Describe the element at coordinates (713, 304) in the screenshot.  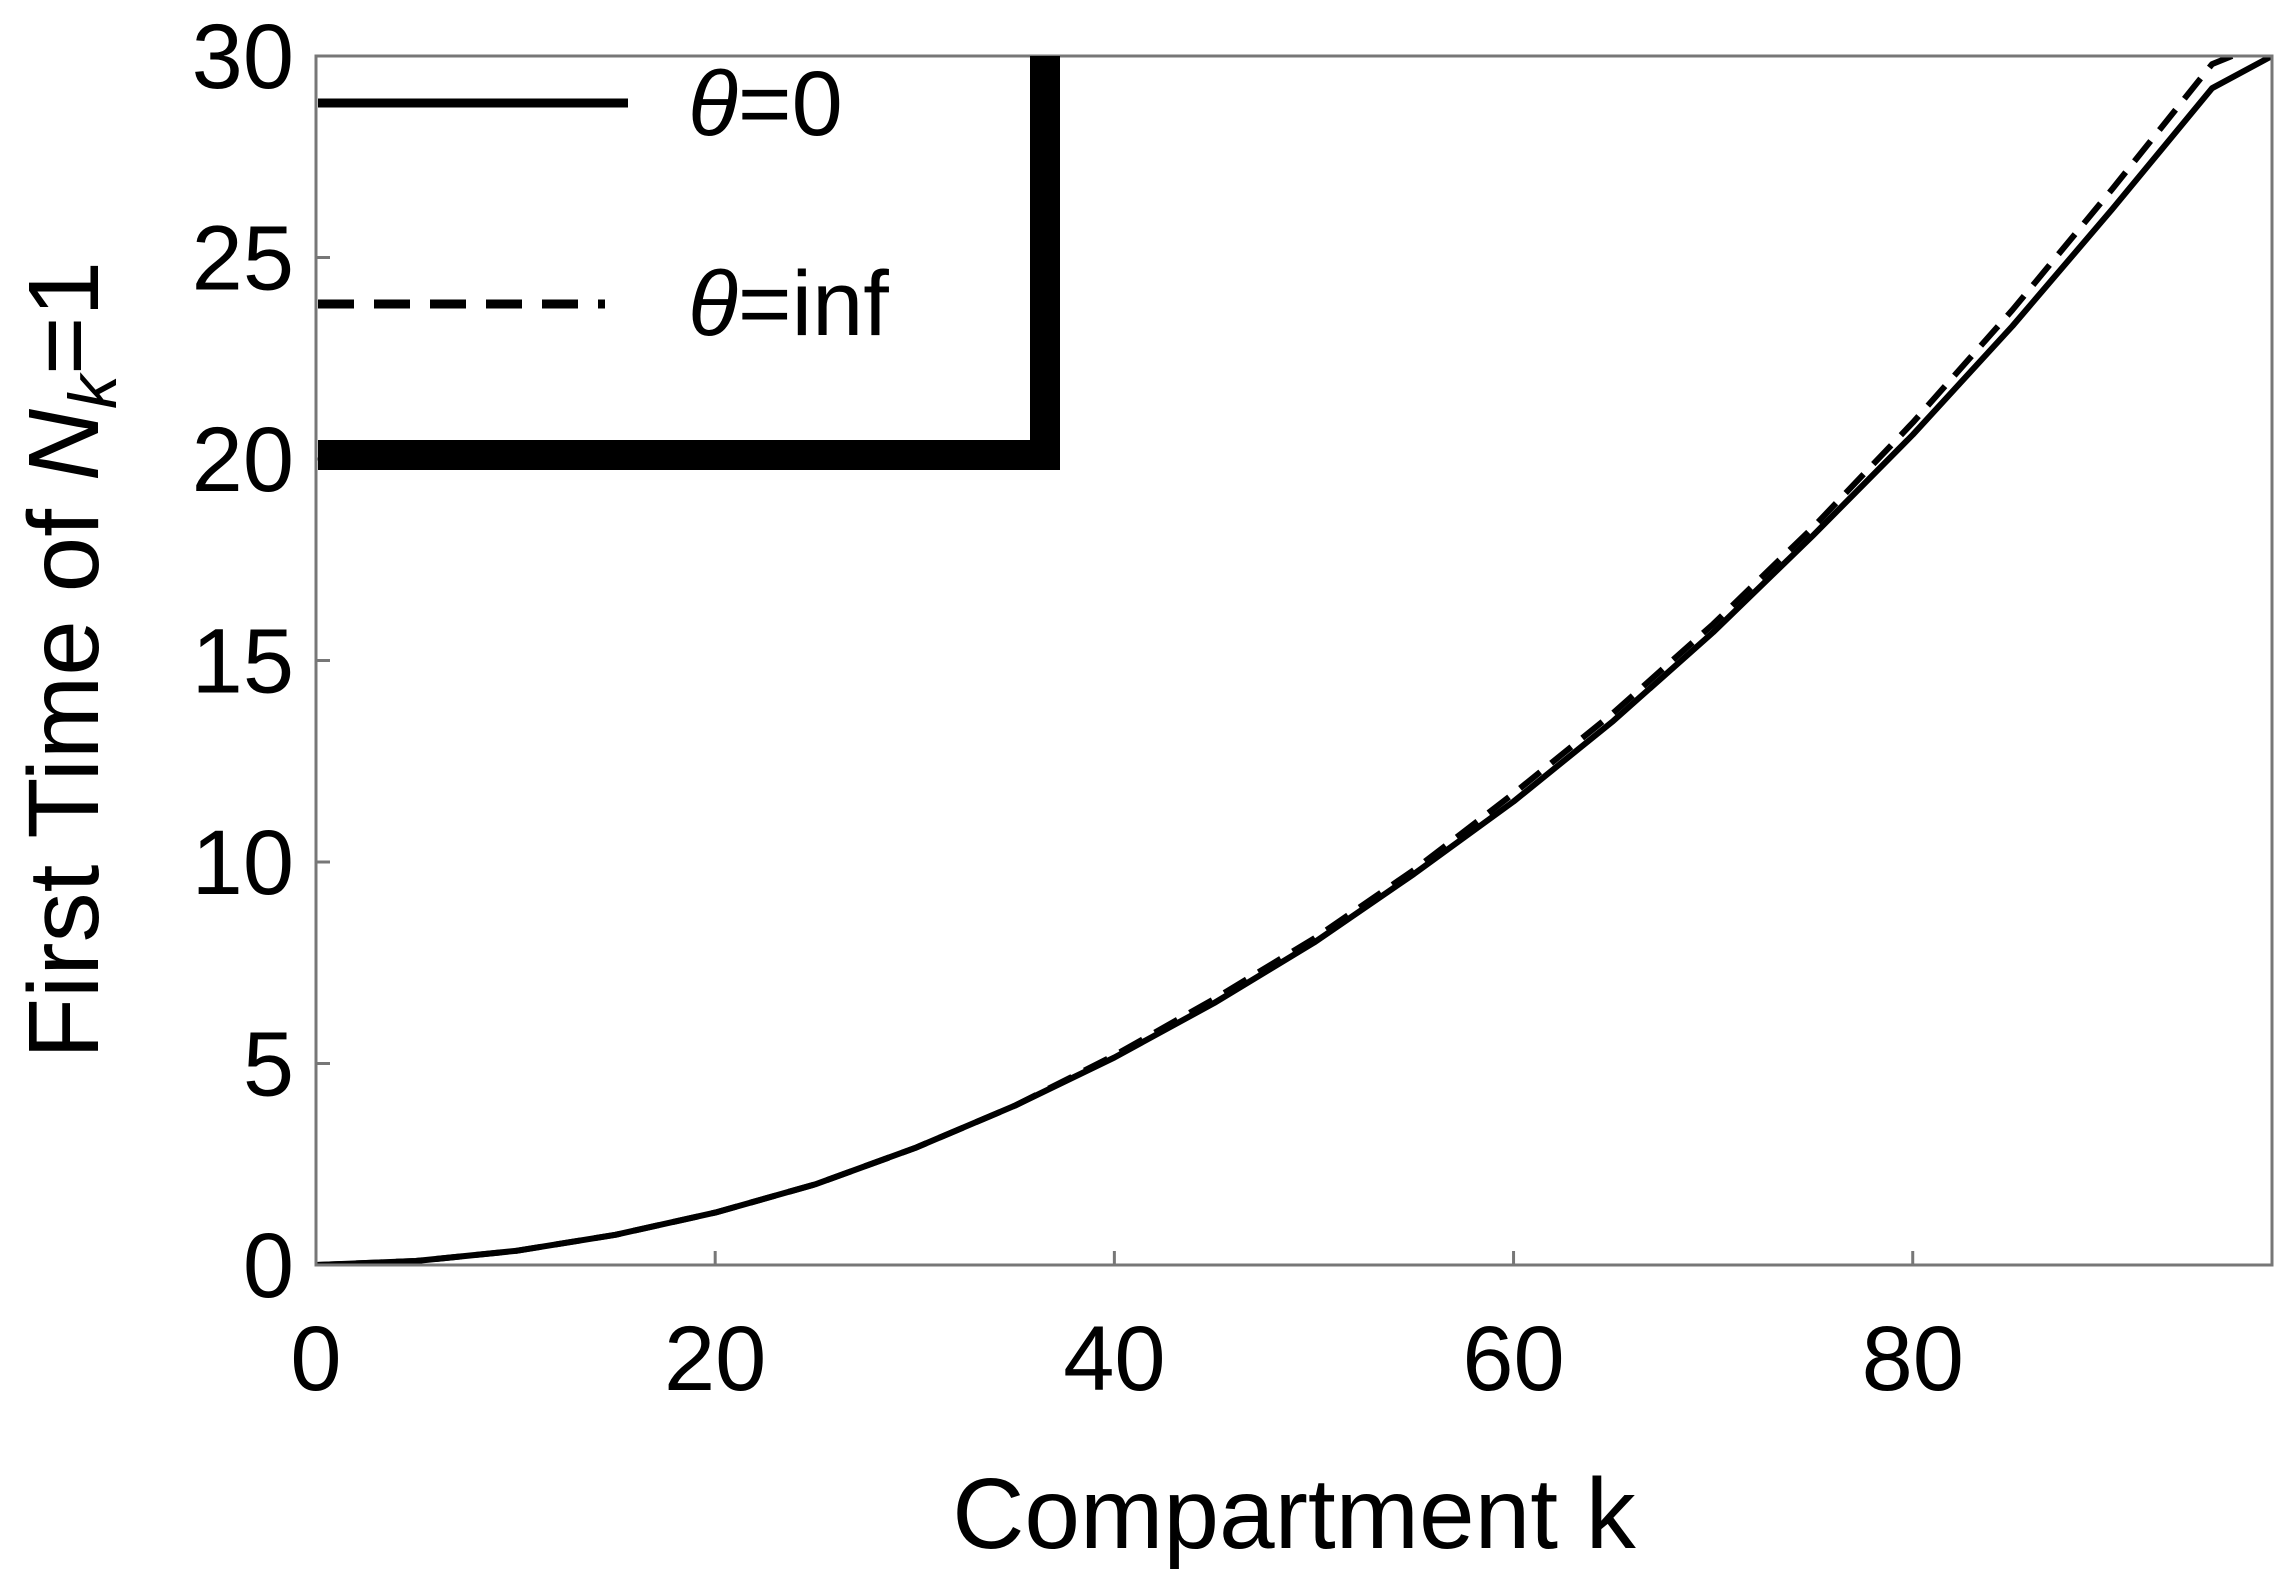
I see `legend-symbol-1: θ` at that location.